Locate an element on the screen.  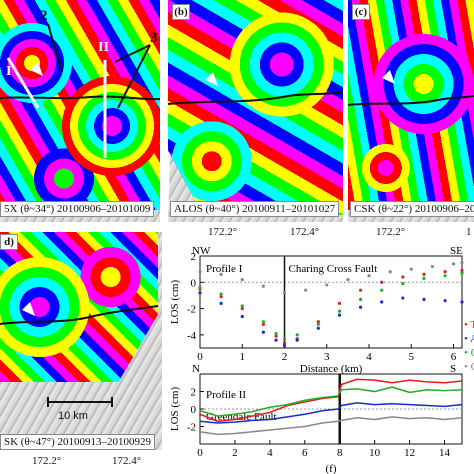
x-tick-label: 4 is located at coordinates (270, 453).